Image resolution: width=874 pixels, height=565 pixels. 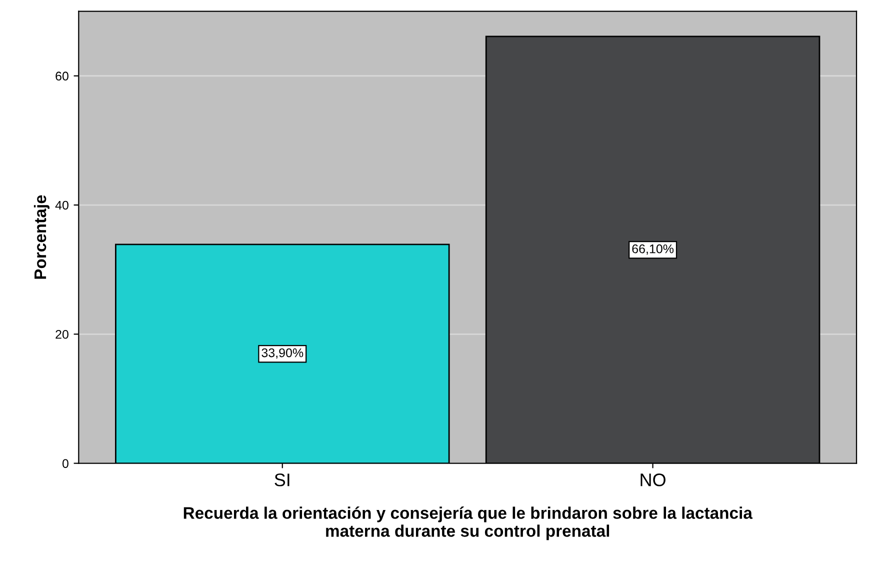 I want to click on y-tick-label: 60, so click(x=62, y=76).